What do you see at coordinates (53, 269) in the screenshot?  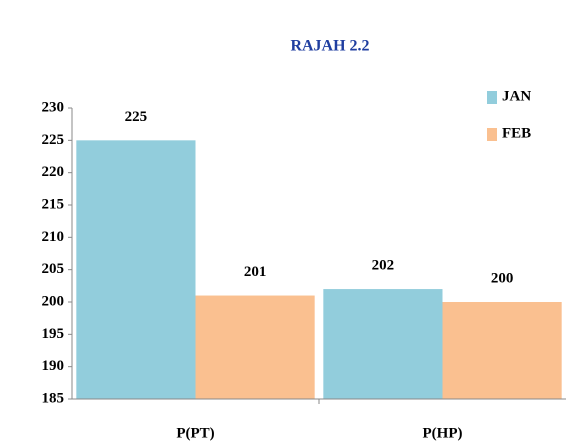 I see `y-tick-label: 205` at bounding box center [53, 269].